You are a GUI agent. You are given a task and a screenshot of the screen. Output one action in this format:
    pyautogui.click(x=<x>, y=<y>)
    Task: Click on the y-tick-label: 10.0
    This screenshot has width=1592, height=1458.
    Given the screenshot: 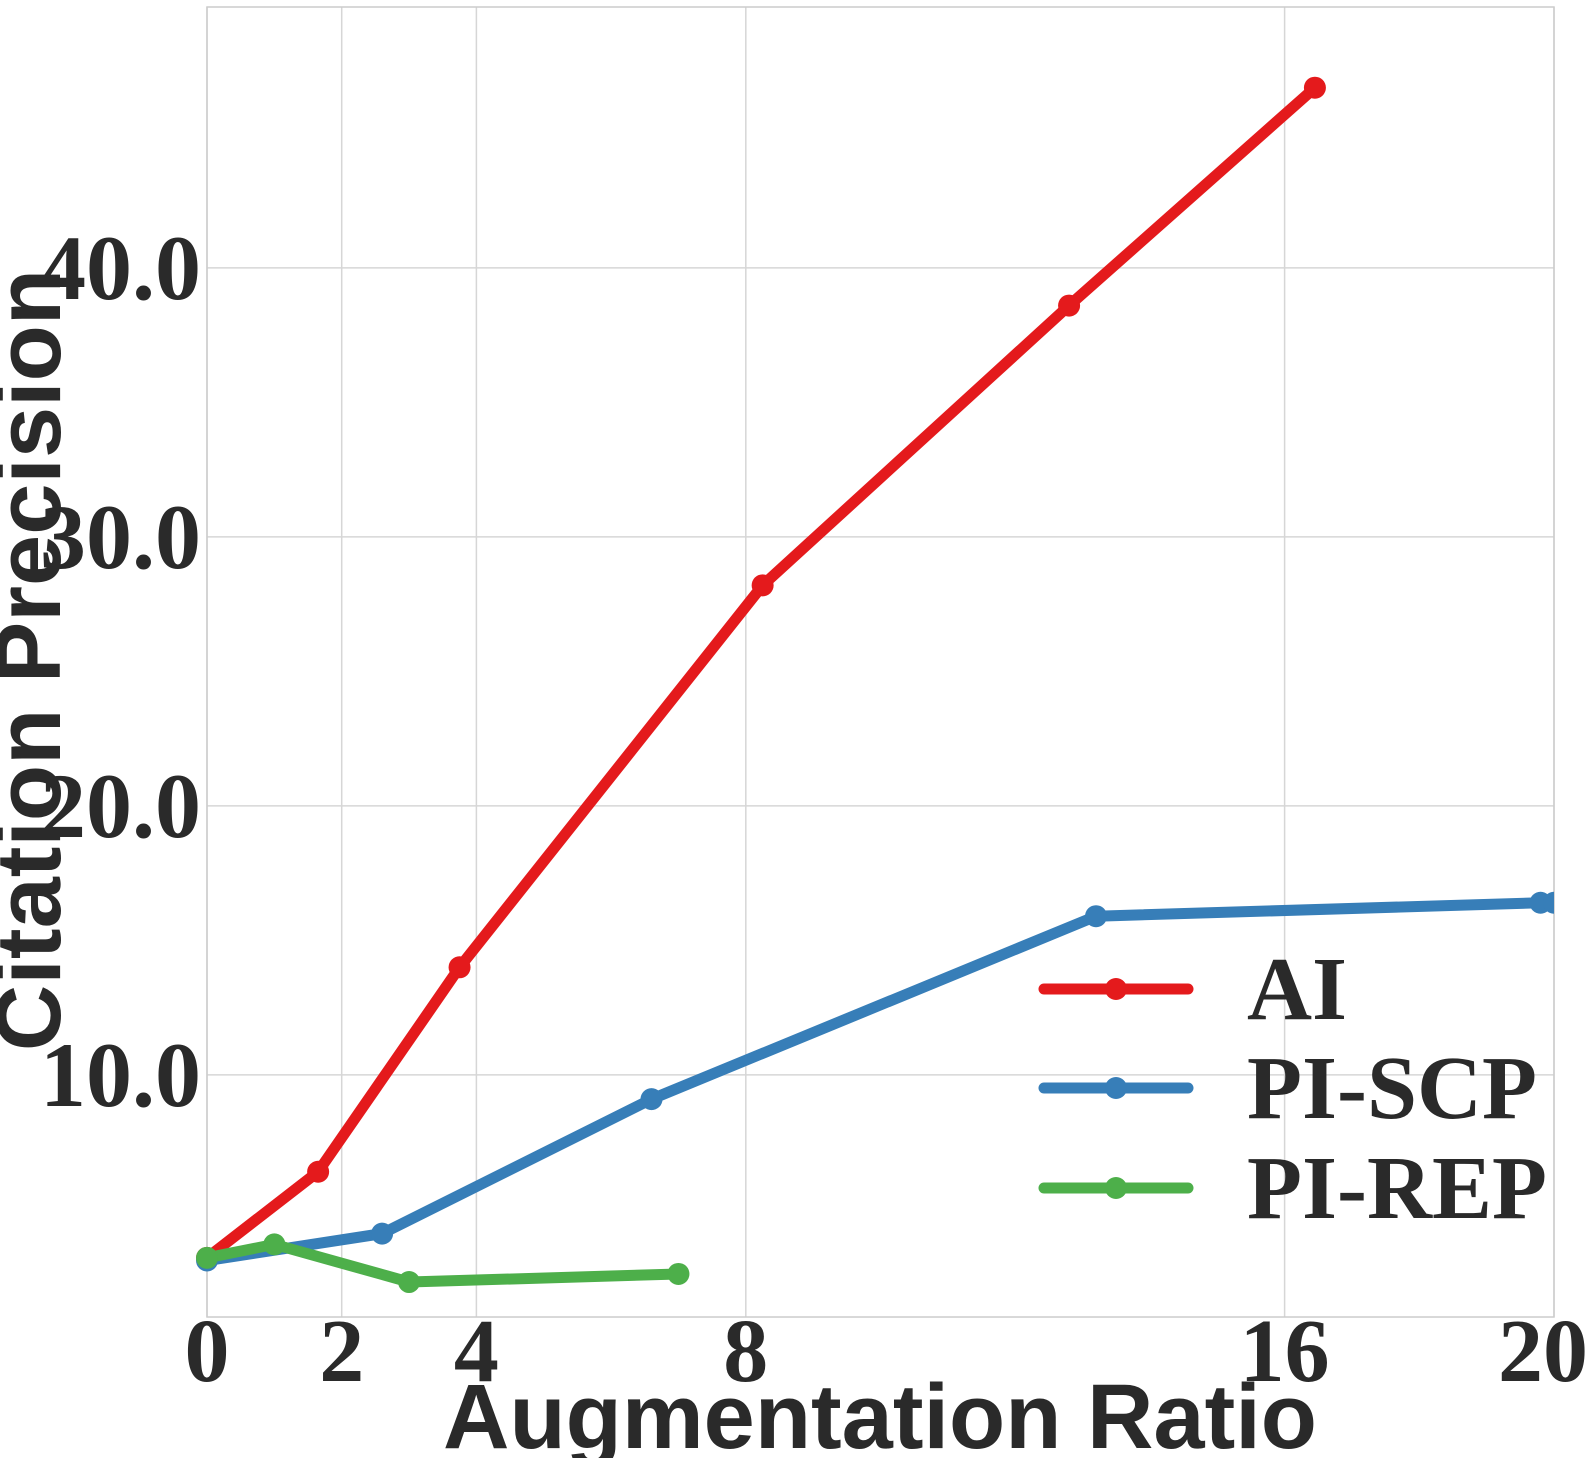 What is the action you would take?
    pyautogui.click(x=120, y=1075)
    